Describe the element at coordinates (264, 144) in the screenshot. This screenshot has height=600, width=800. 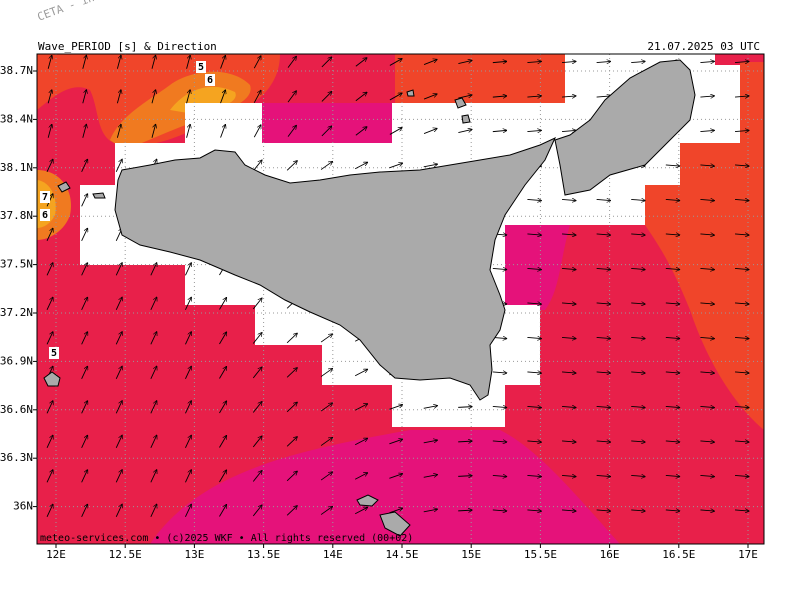
I see `island` at that location.